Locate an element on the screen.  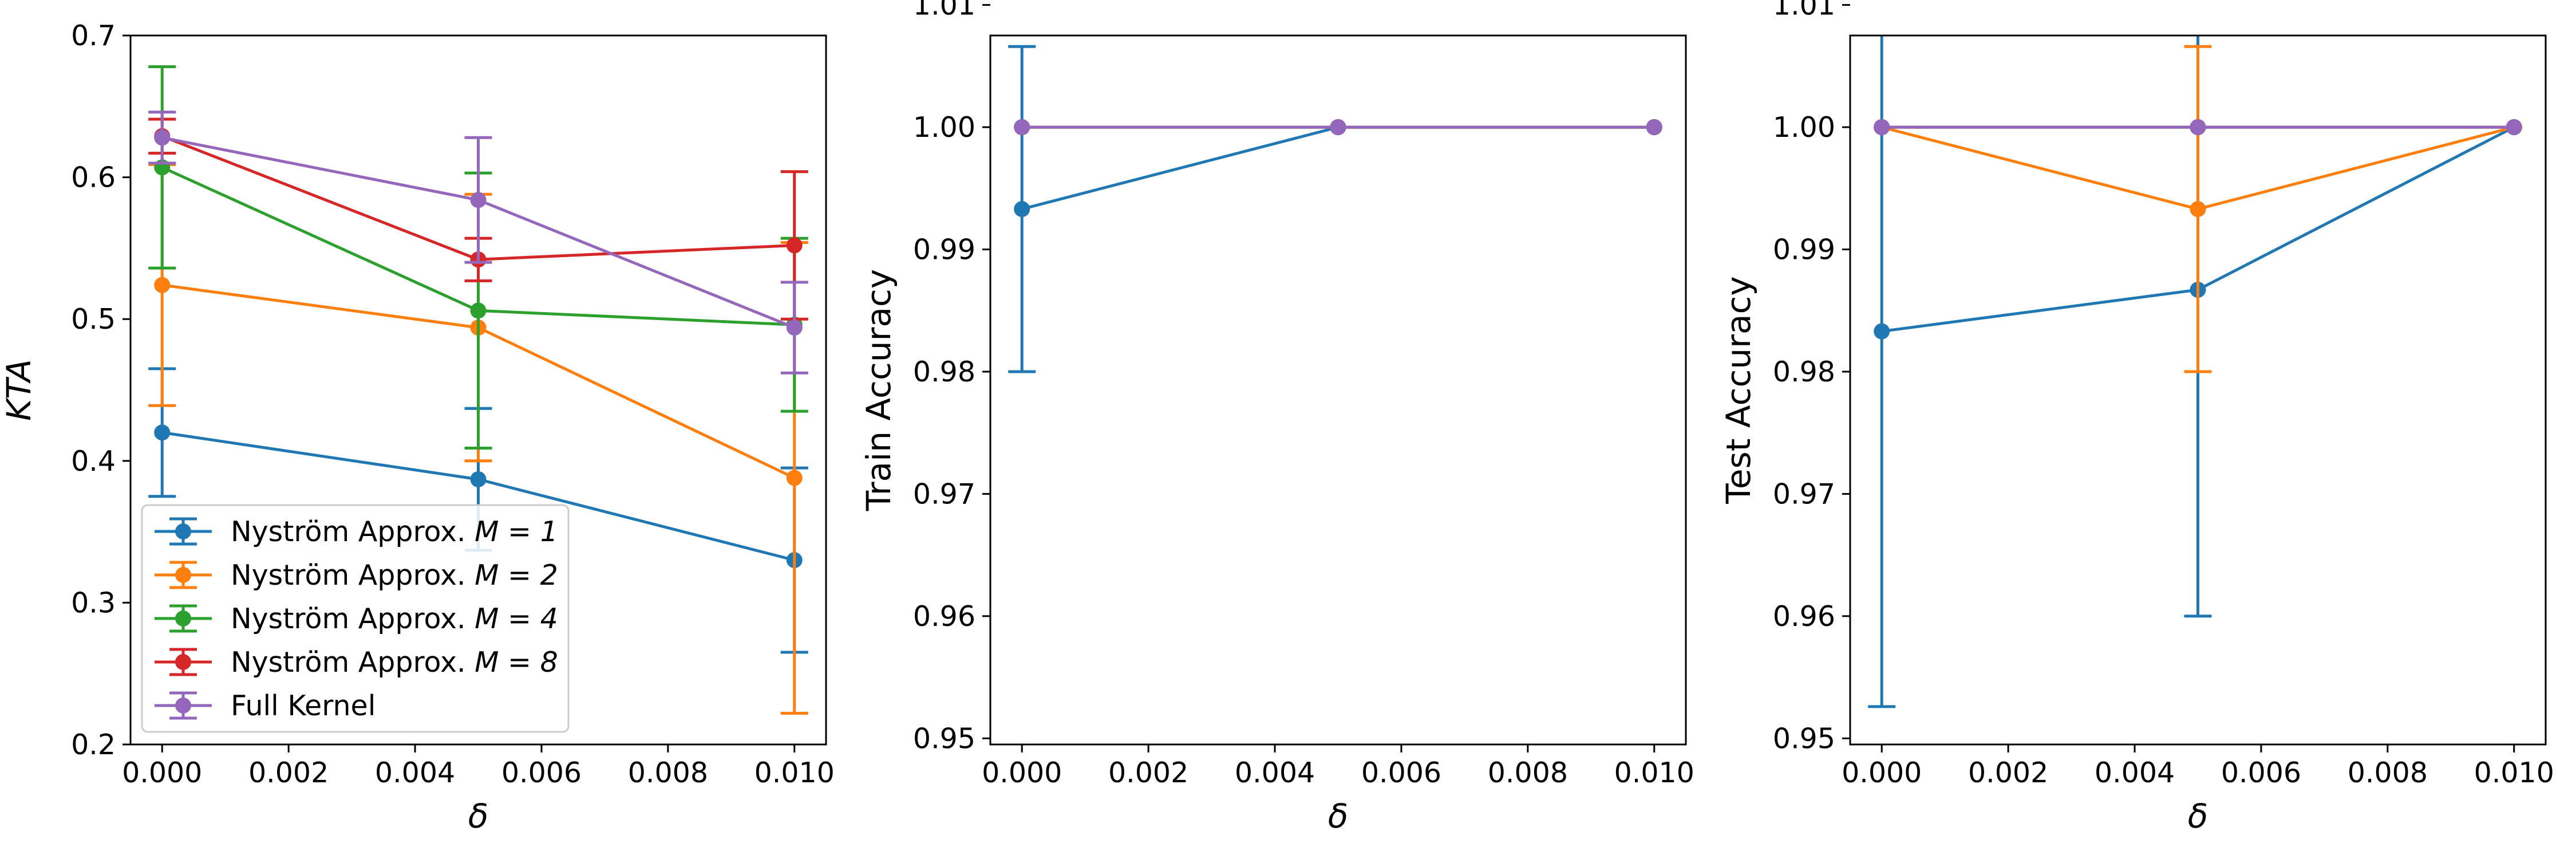
legend-item: Nyström Approx. M = 4 is located at coordinates (356, 618).